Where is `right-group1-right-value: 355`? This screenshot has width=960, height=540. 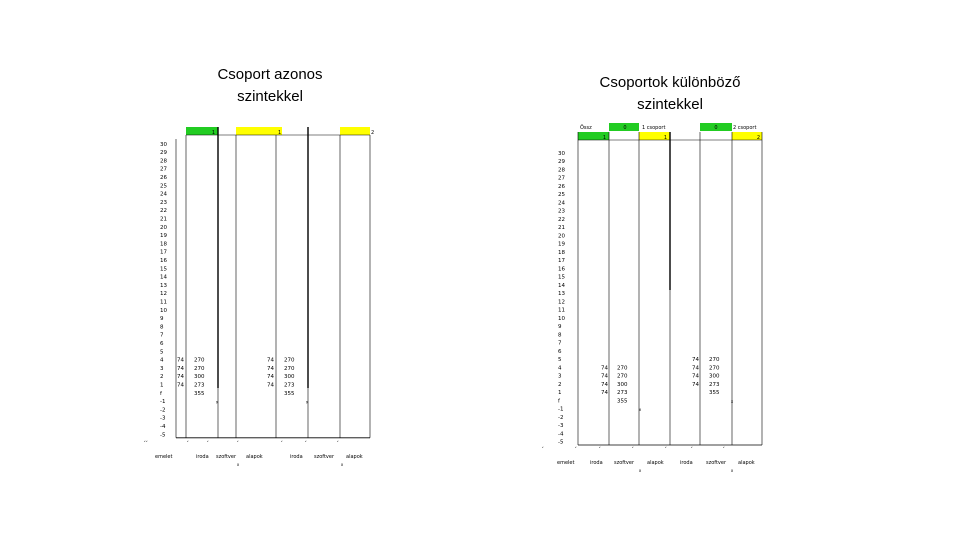 right-group1-right-value: 355 is located at coordinates (622, 401).